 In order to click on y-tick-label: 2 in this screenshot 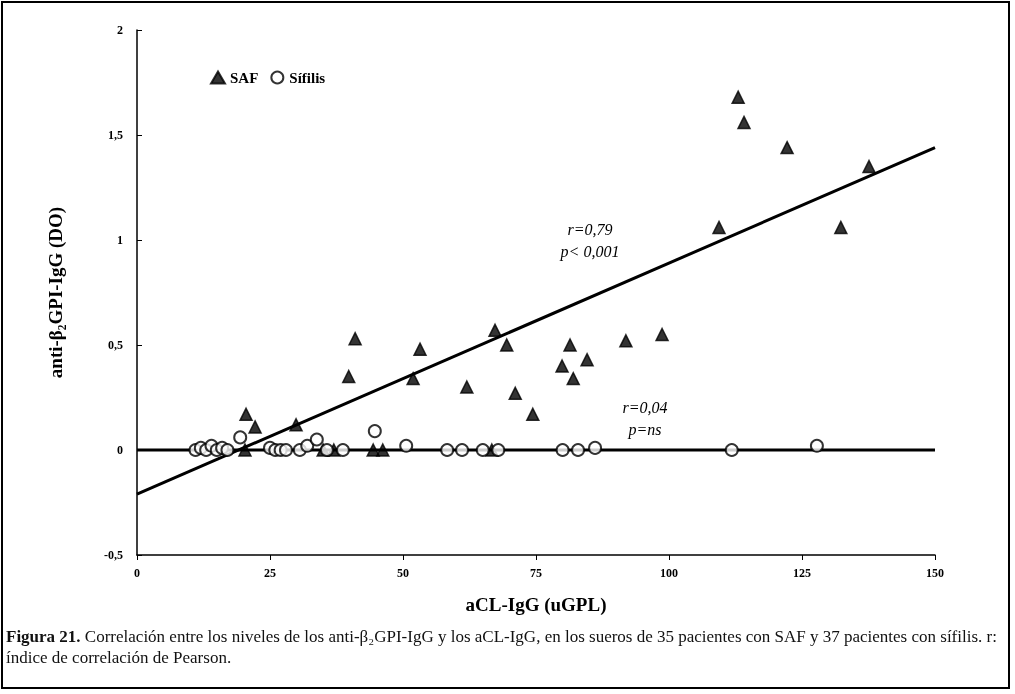, I will do `click(120, 30)`.